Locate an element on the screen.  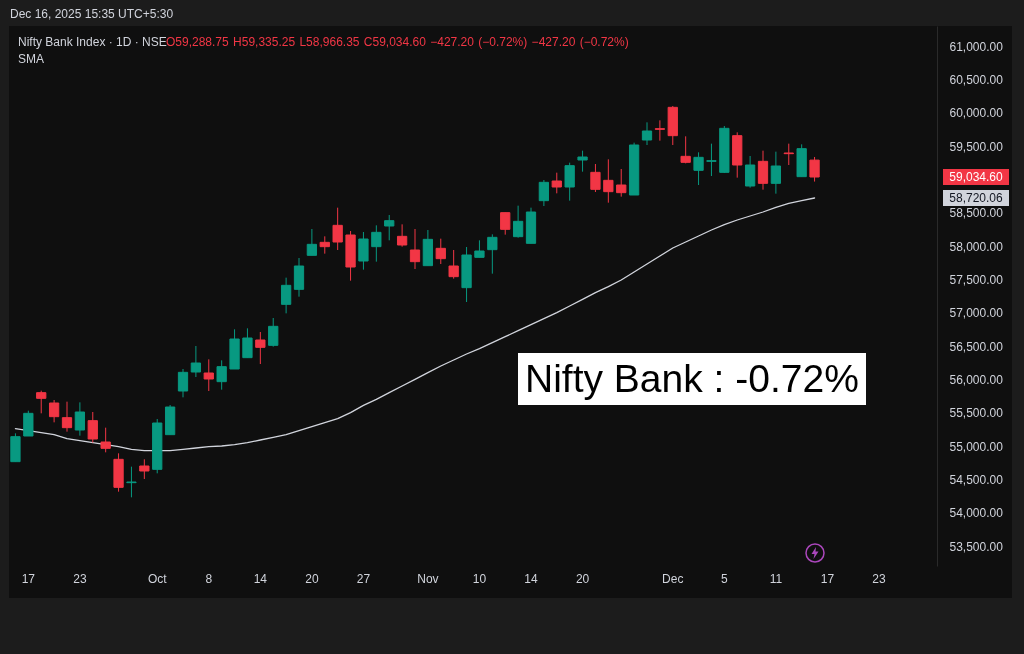
text: 59,034.60 is located at coordinates (976, 177).